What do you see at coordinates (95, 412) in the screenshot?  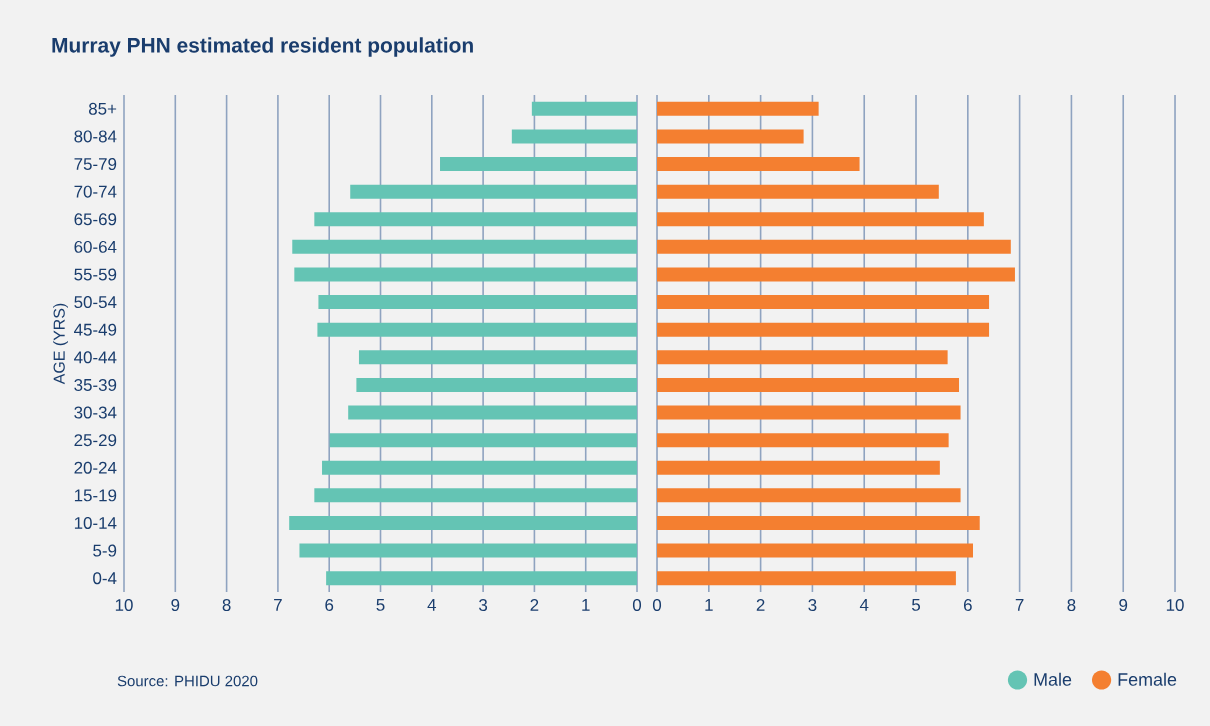 I see `y-tick-label: 30-34` at bounding box center [95, 412].